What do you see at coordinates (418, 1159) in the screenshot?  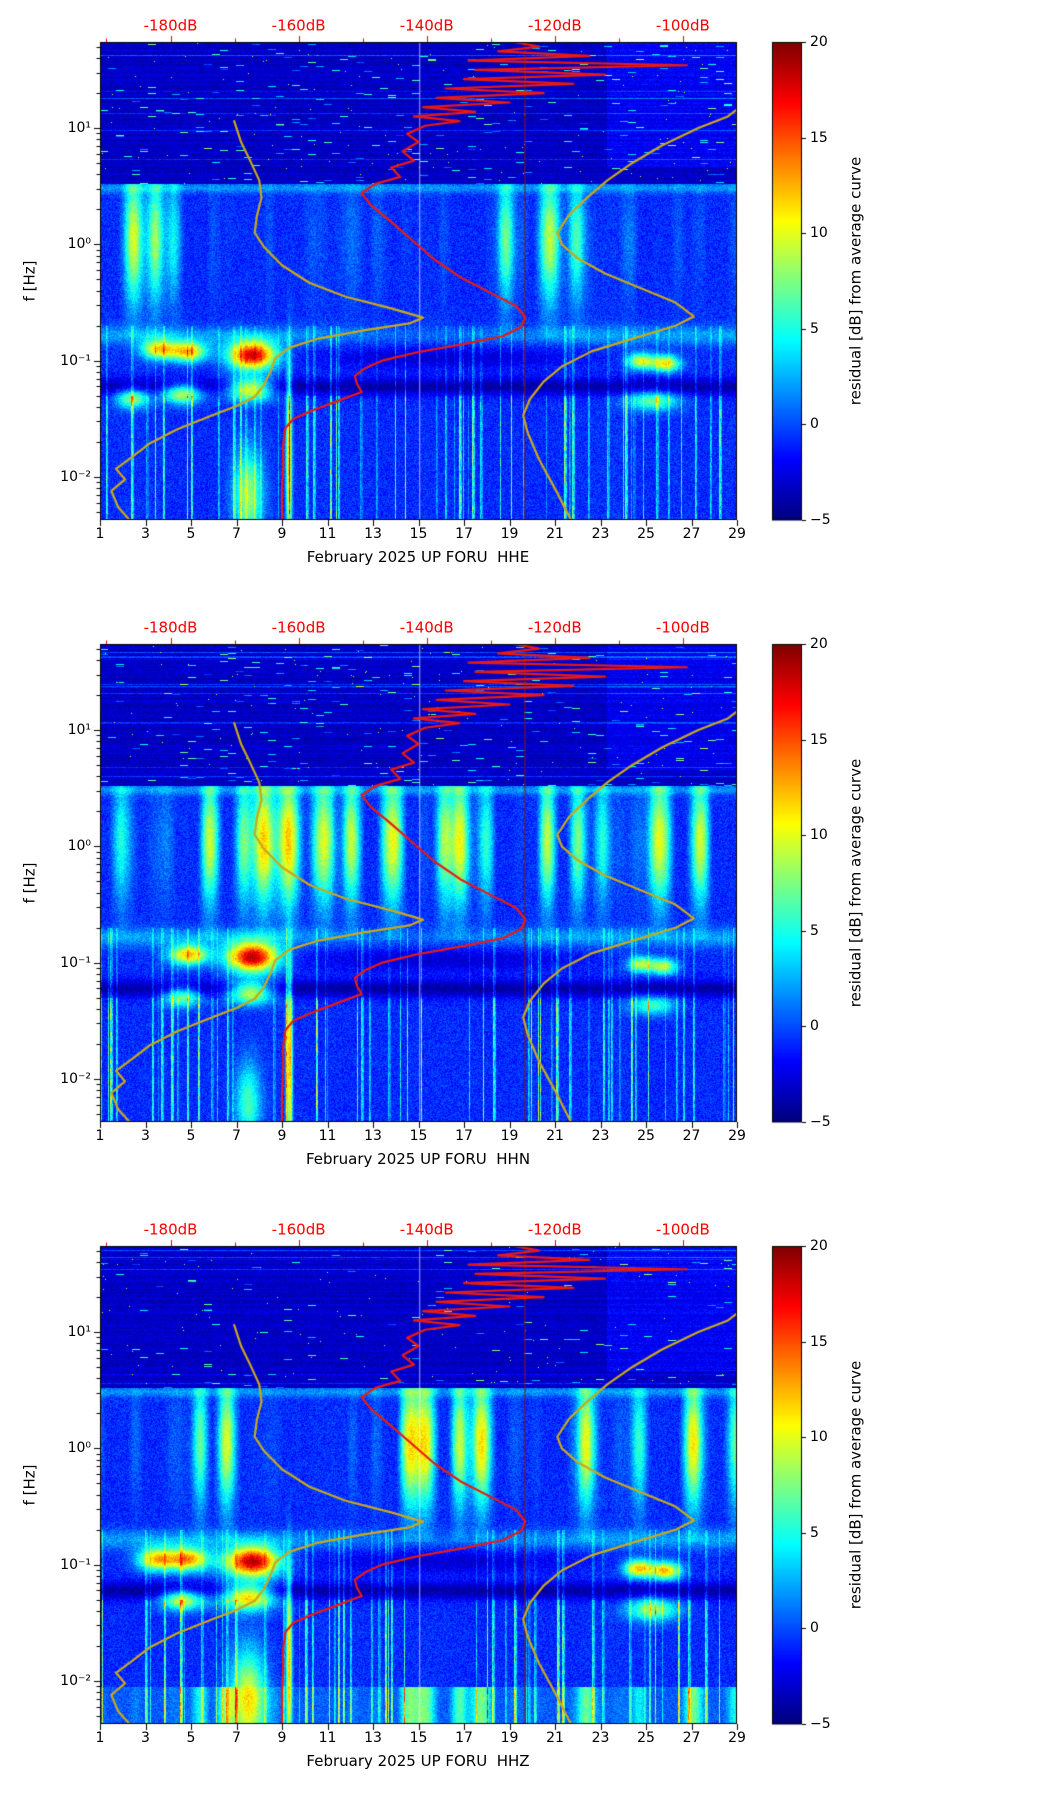 I see `x-axis-title: February 2025 UP FORU HHN` at bounding box center [418, 1159].